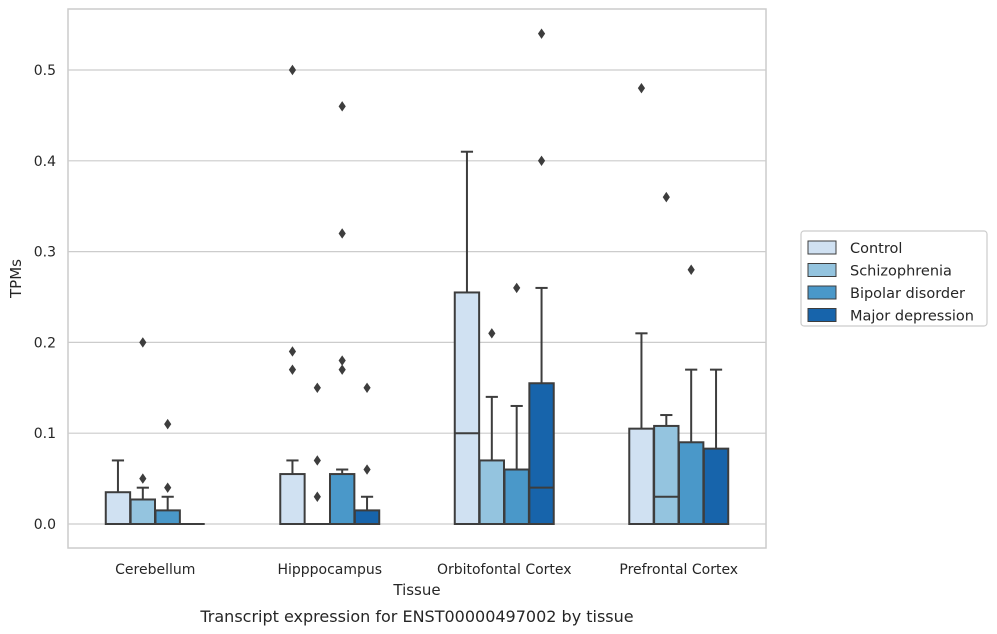 The height and width of the screenshot is (634, 997). Describe the element at coordinates (504, 570) in the screenshot. I see `x-tick-label: Orbitofontal Cortex` at that location.